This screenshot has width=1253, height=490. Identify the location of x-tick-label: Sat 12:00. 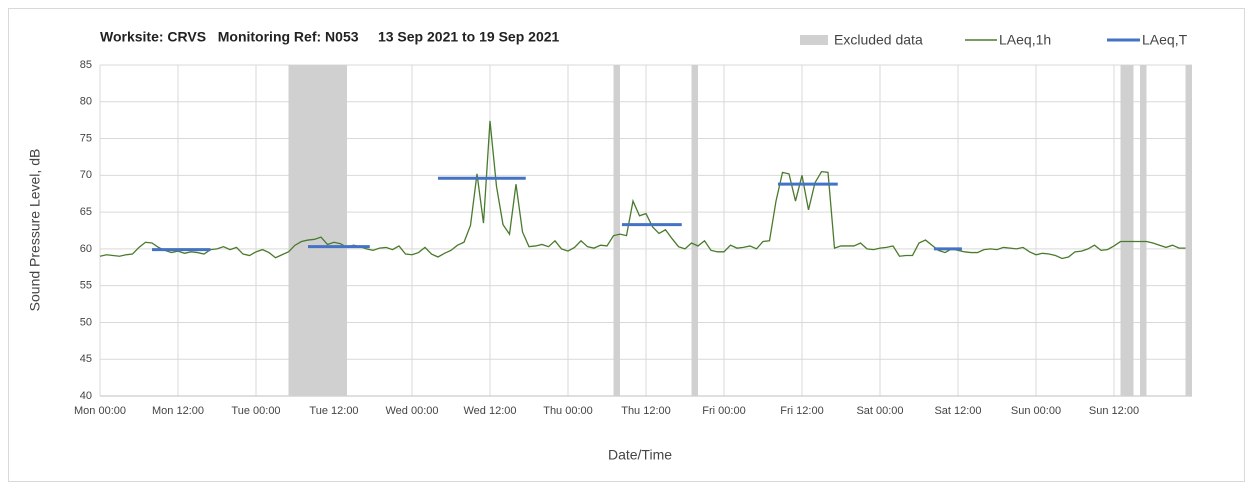
(957, 411).